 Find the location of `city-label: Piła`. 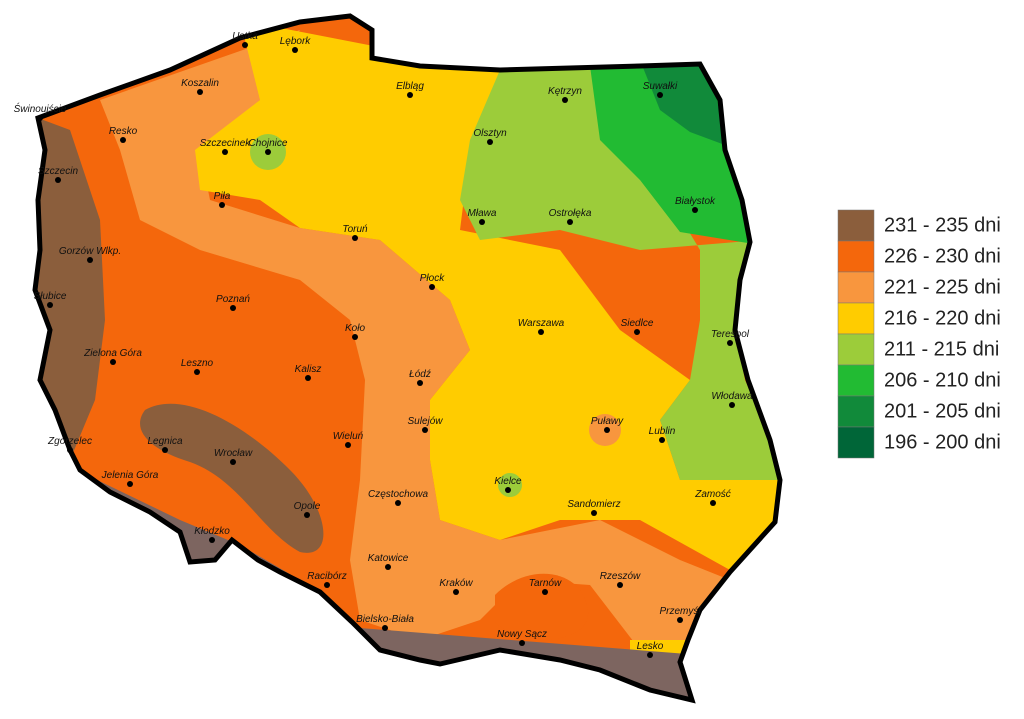

city-label: Piła is located at coordinates (222, 196).